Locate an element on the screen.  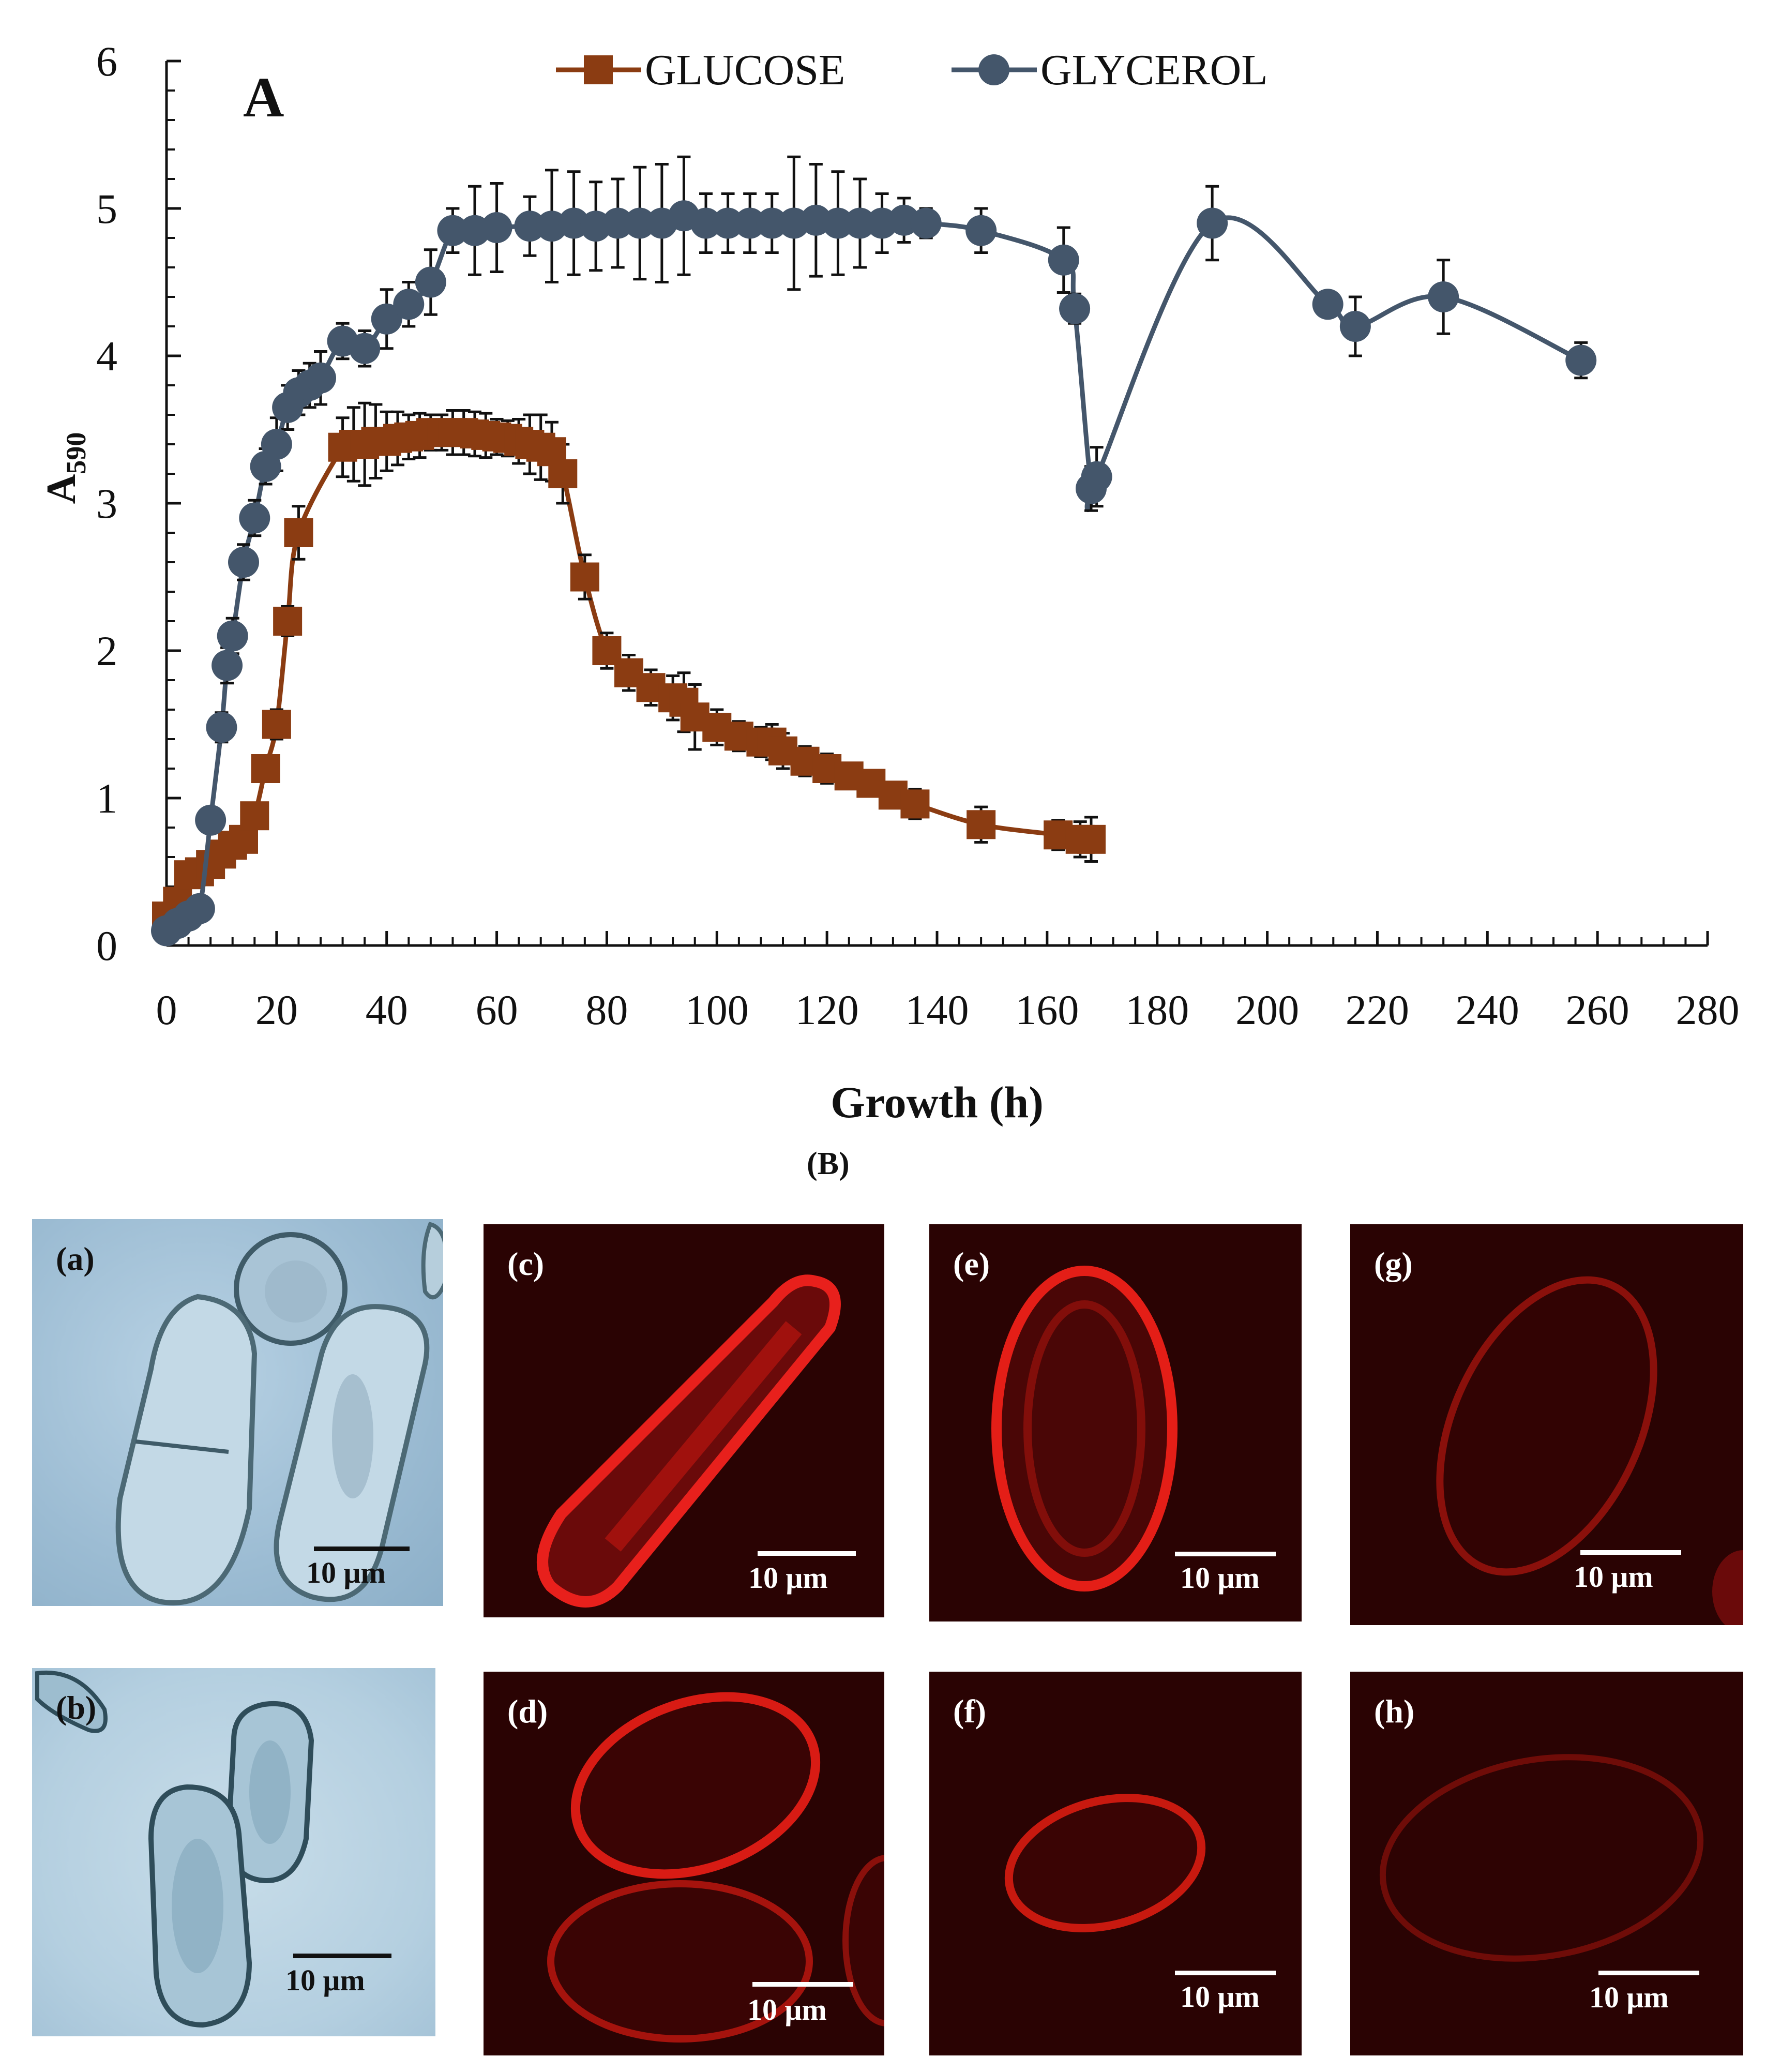
panel-a-label: A is located at coordinates (263, 97).